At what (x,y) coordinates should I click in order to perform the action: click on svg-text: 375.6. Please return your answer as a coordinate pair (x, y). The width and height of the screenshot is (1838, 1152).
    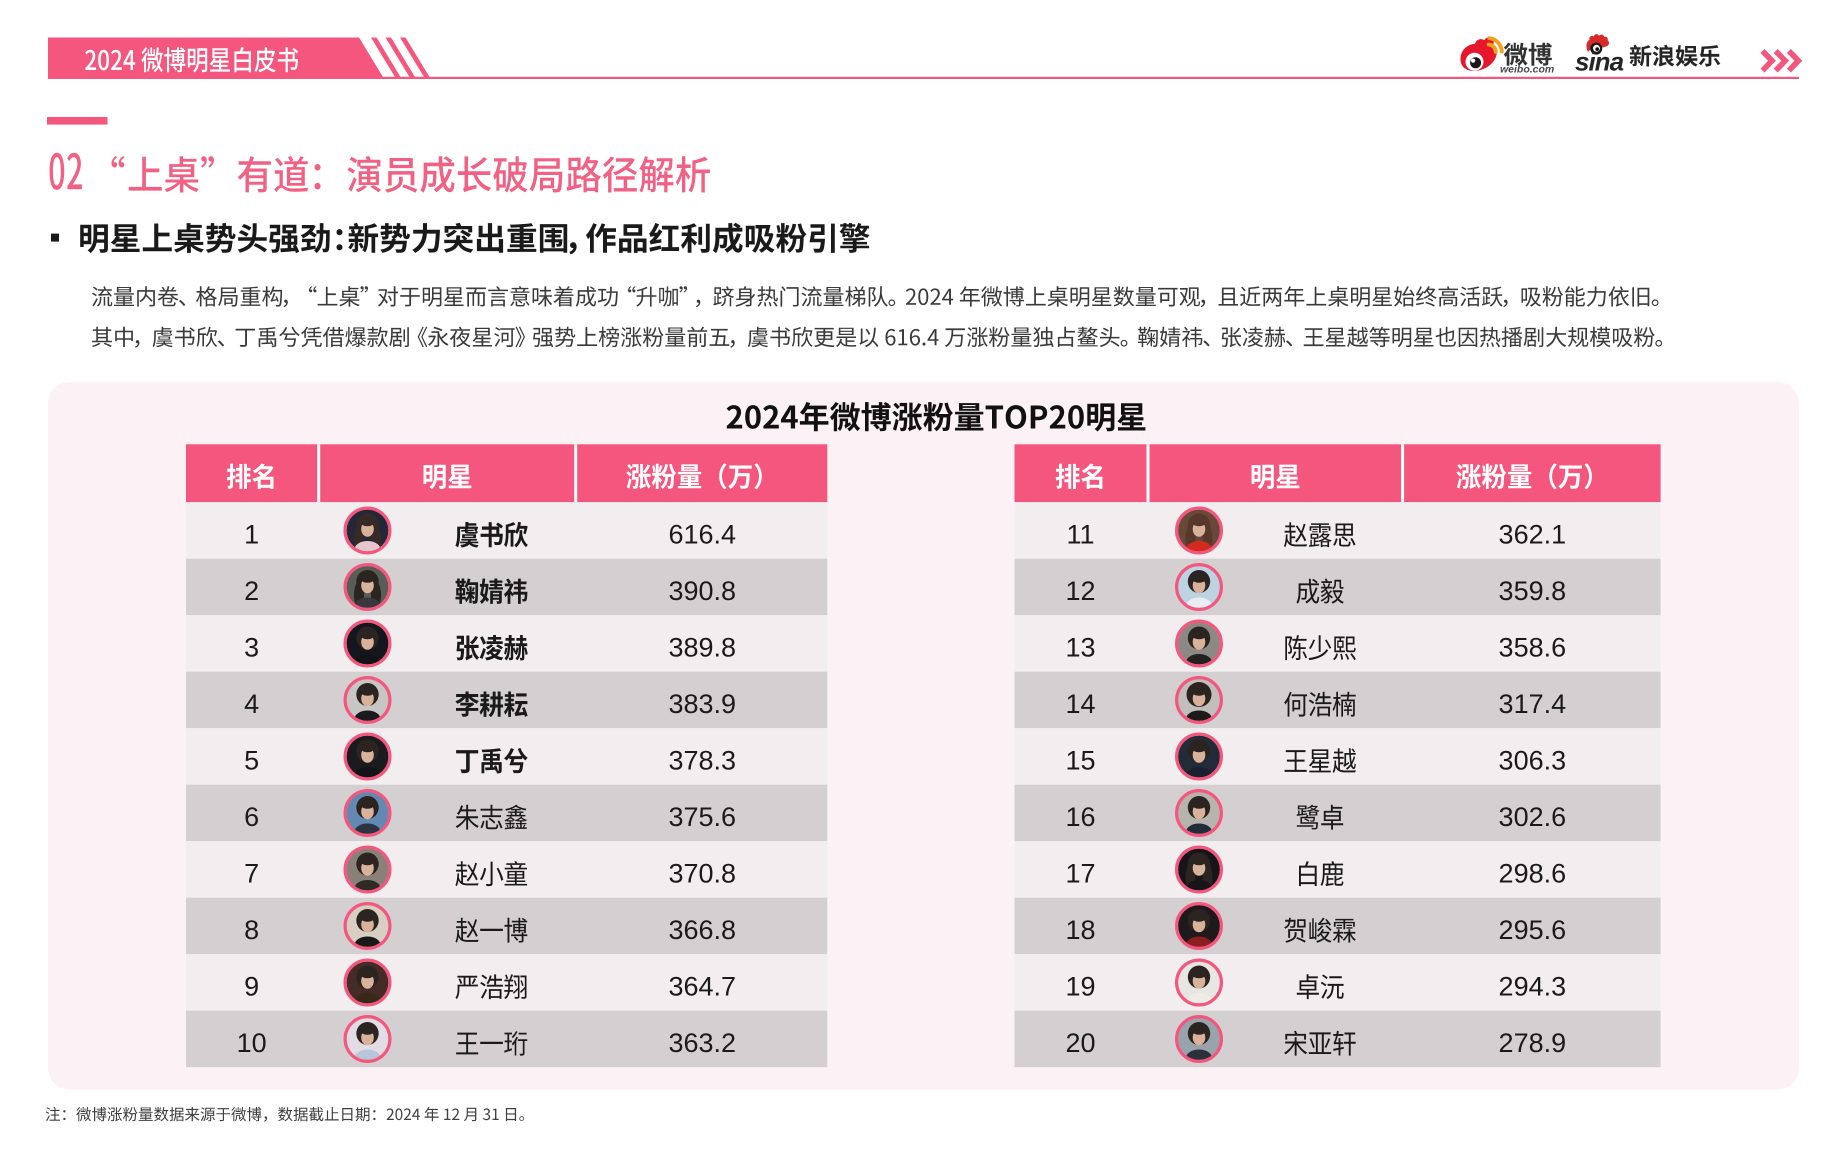
    Looking at the image, I should click on (702, 817).